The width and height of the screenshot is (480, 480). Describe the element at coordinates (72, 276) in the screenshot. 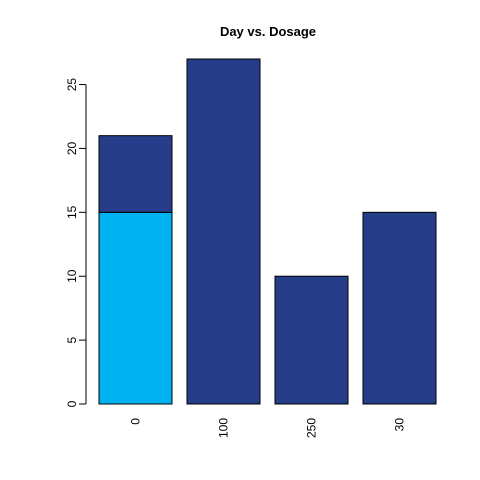

I see `y-tick-label: 10` at that location.